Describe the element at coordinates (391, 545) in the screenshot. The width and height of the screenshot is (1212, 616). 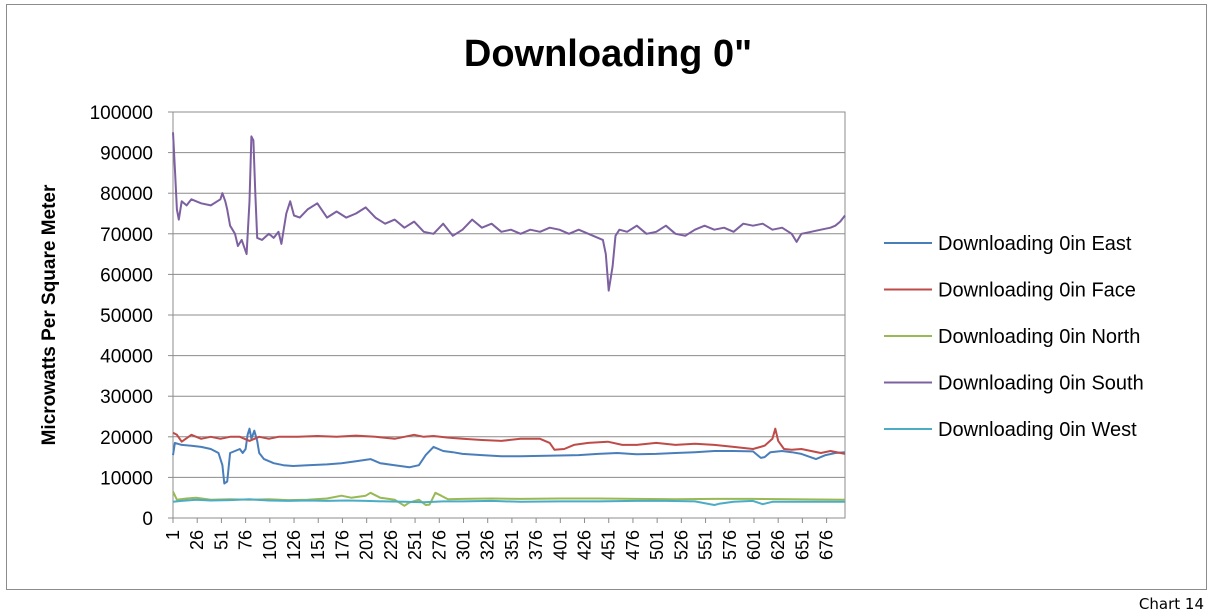
I see `x-tick-label: 226` at that location.